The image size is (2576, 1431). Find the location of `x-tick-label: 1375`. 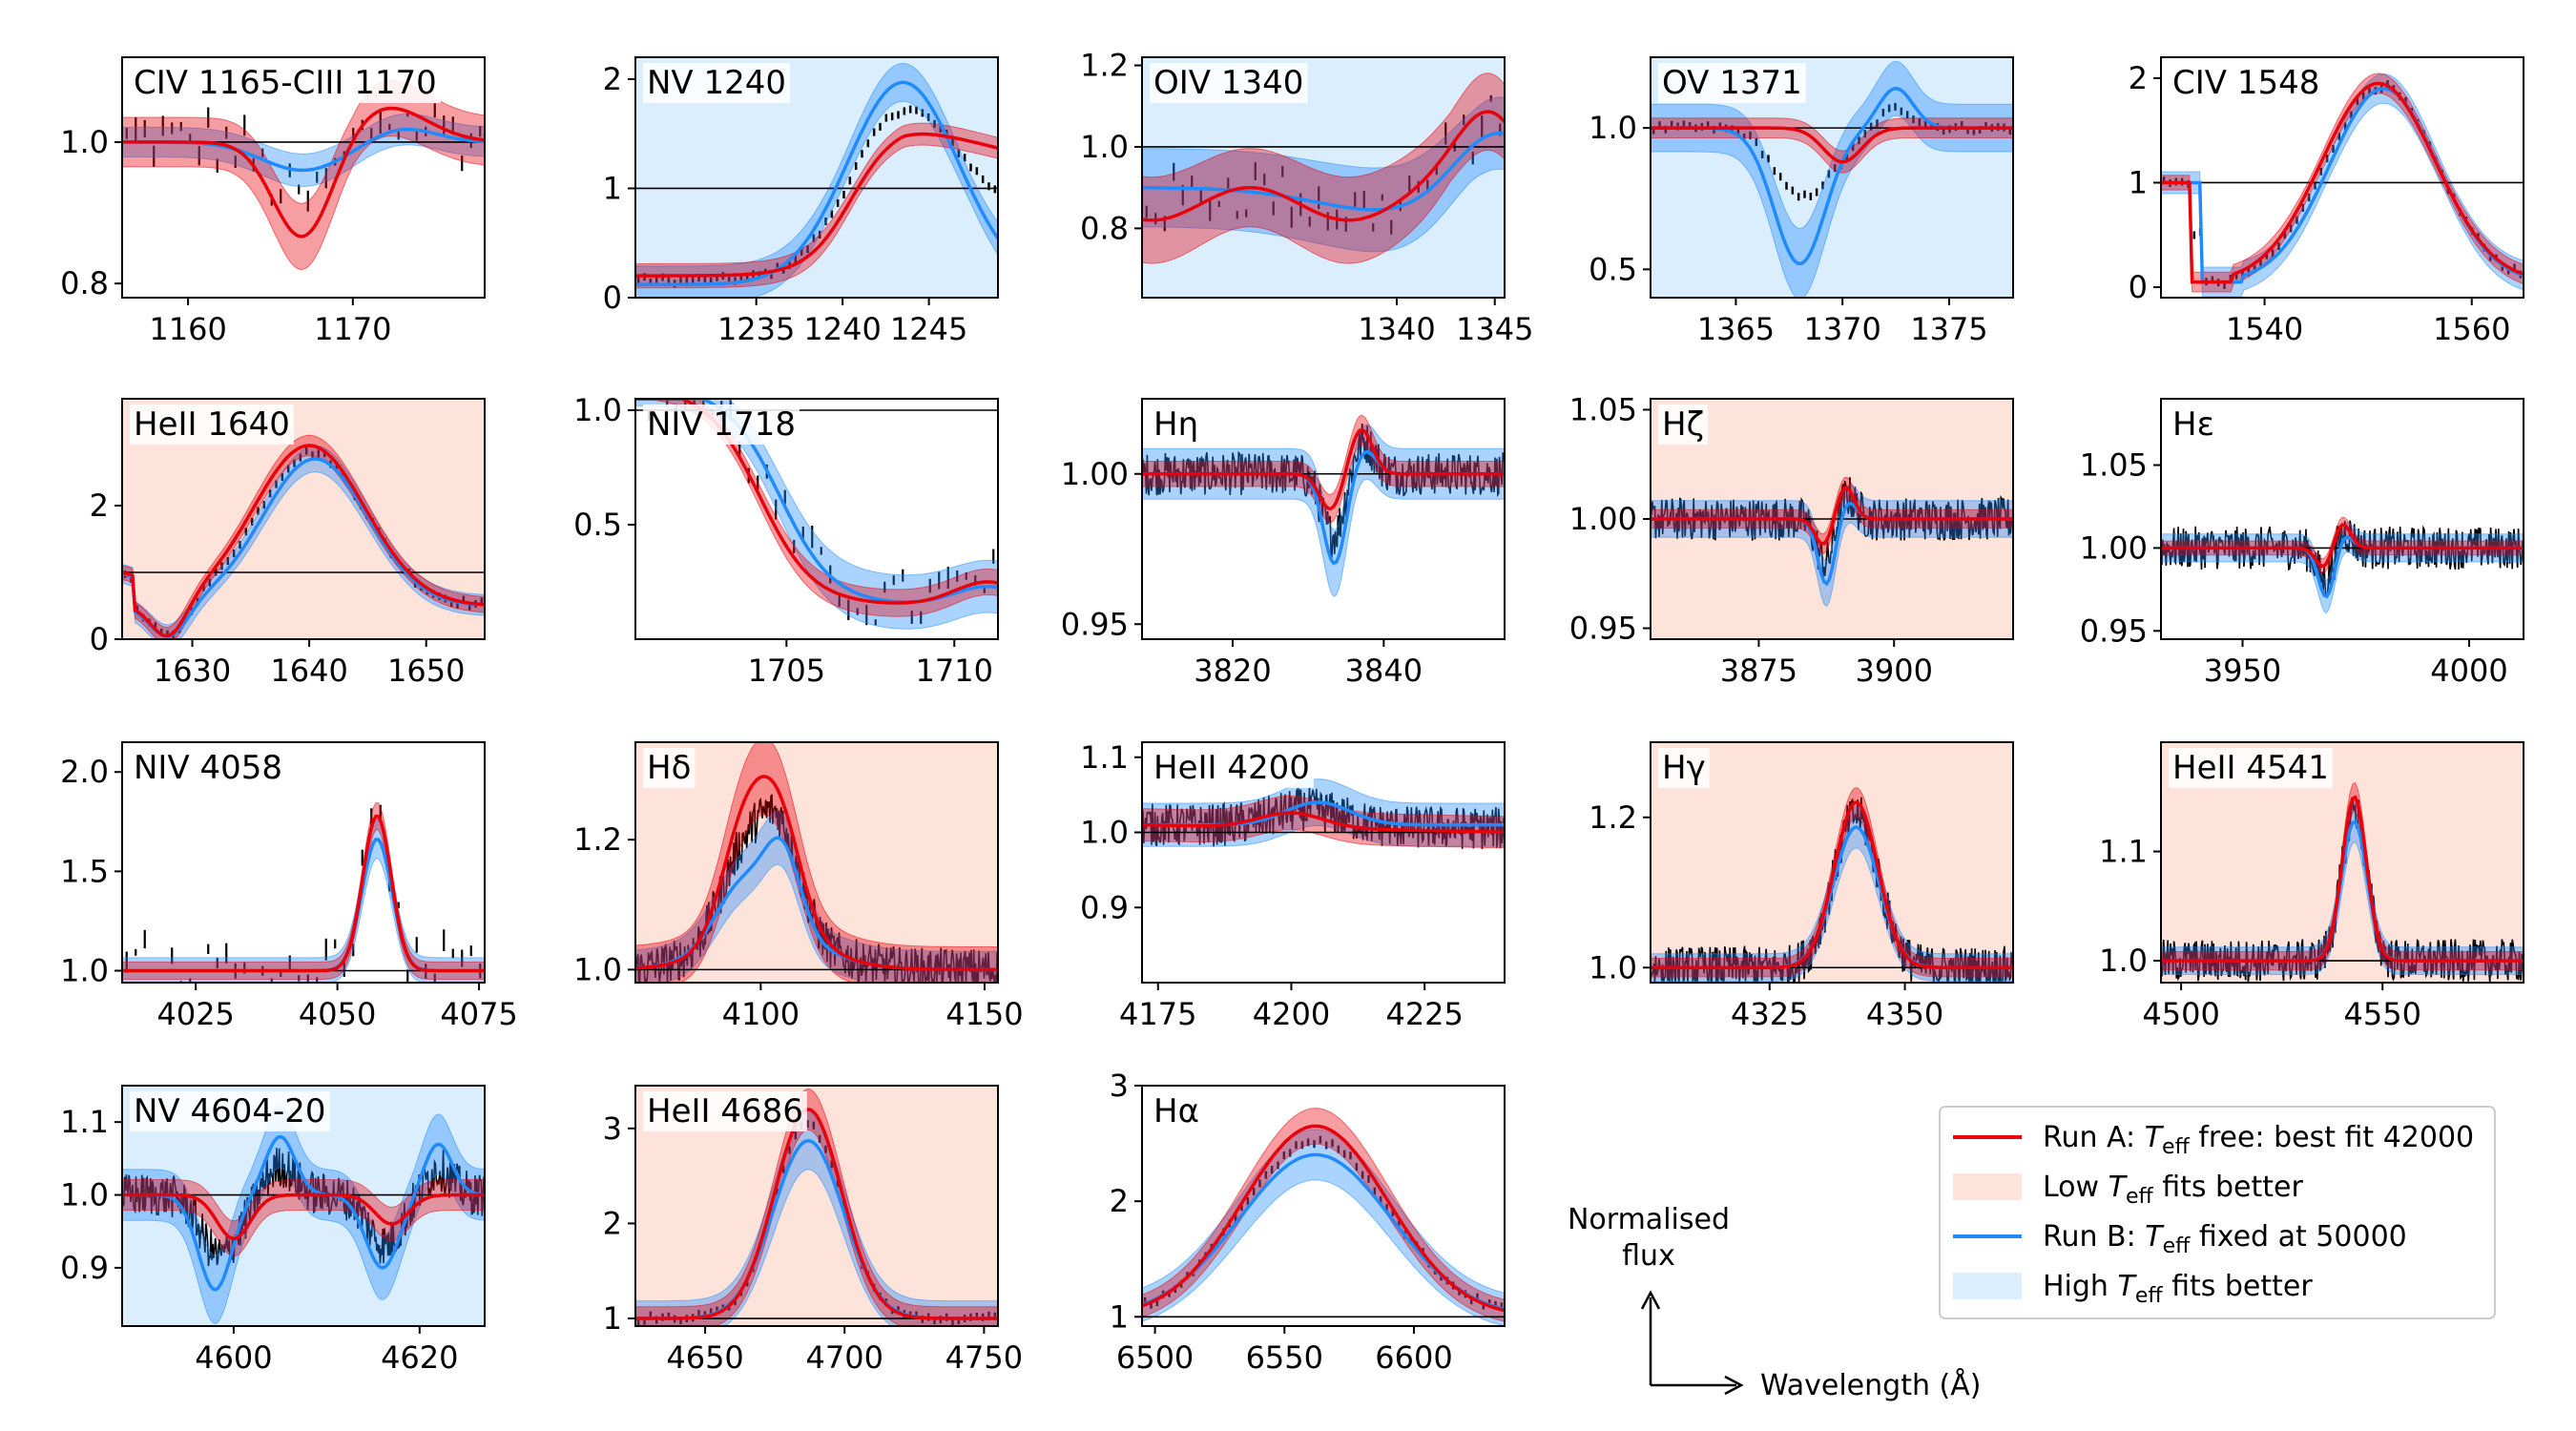

x-tick-label: 1375 is located at coordinates (1948, 329).